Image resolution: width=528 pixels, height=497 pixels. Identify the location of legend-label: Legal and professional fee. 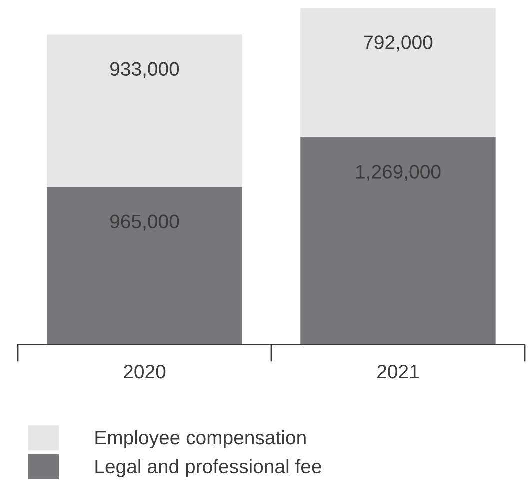
(209, 468).